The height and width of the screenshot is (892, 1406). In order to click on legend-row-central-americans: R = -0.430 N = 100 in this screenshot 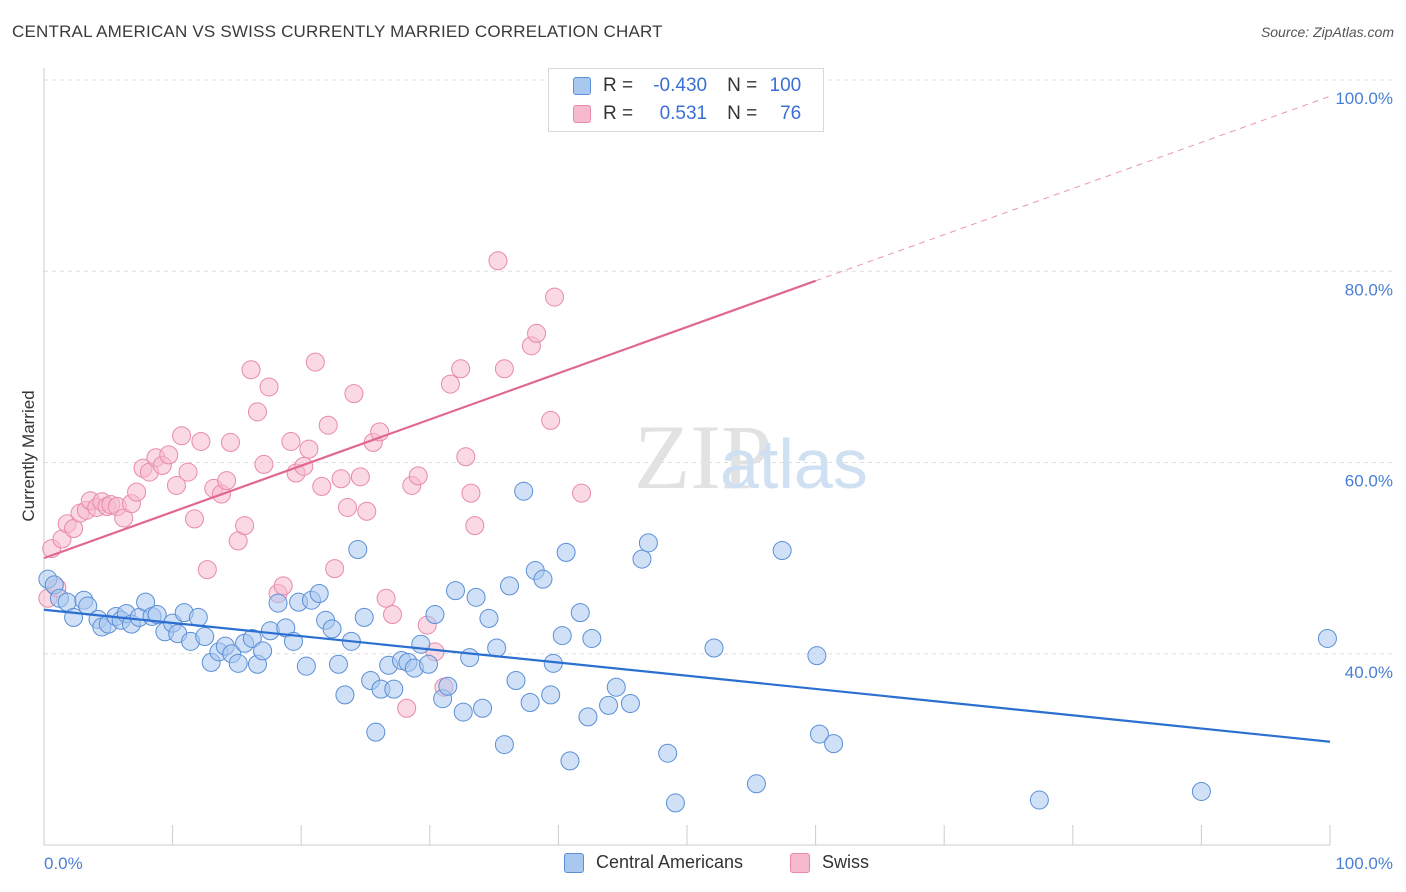, I will do `click(687, 86)`.